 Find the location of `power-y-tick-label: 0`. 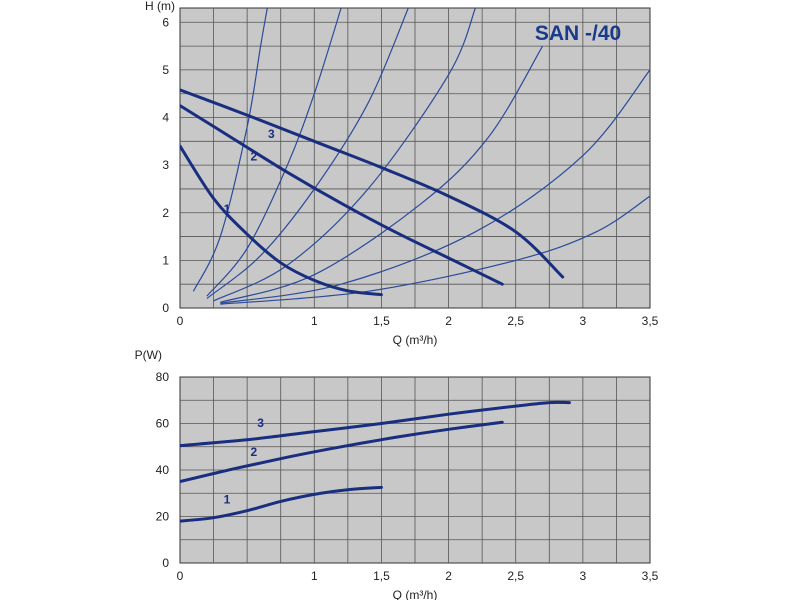

power-y-tick-label: 0 is located at coordinates (165, 563).